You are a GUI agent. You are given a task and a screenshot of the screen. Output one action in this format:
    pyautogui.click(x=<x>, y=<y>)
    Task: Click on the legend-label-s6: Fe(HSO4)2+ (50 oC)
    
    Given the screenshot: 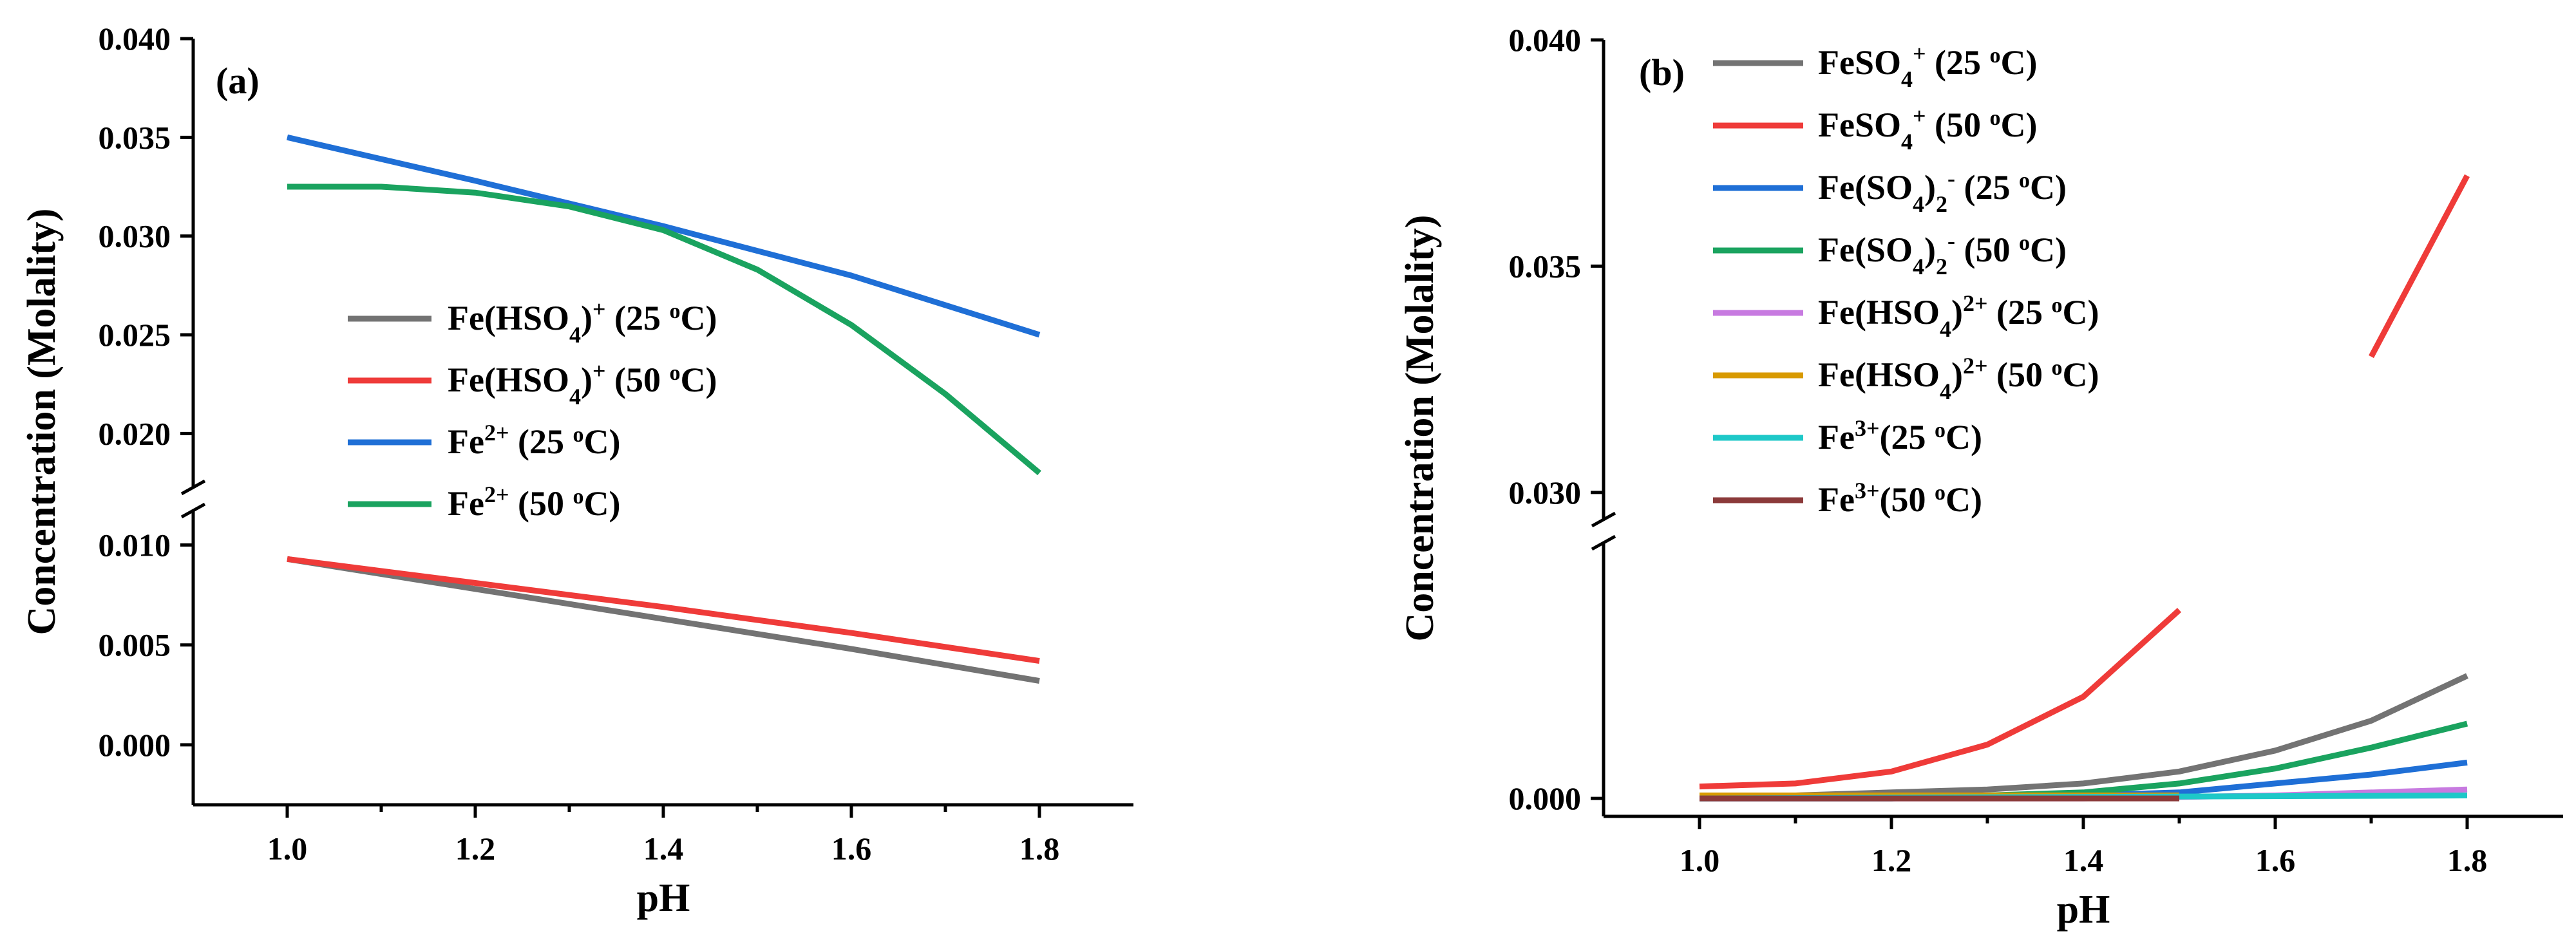 What is the action you would take?
    pyautogui.click(x=1958, y=378)
    